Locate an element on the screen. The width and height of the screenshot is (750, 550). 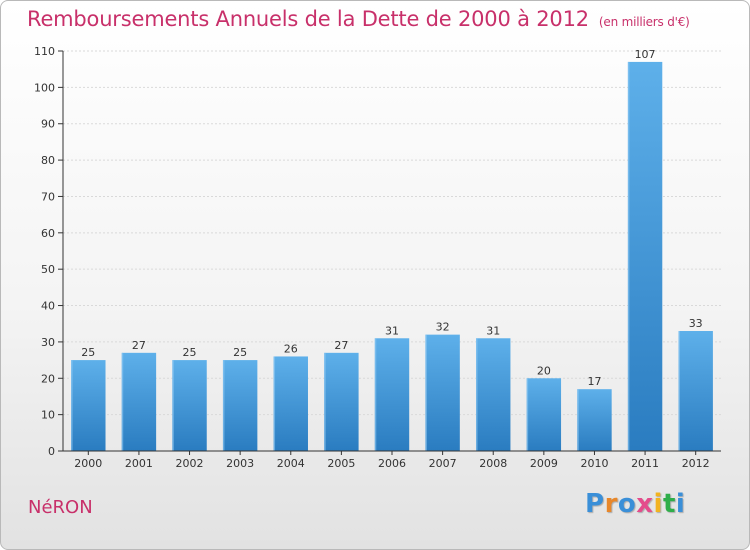
y-tick-label: 90 is located at coordinates (48, 124).